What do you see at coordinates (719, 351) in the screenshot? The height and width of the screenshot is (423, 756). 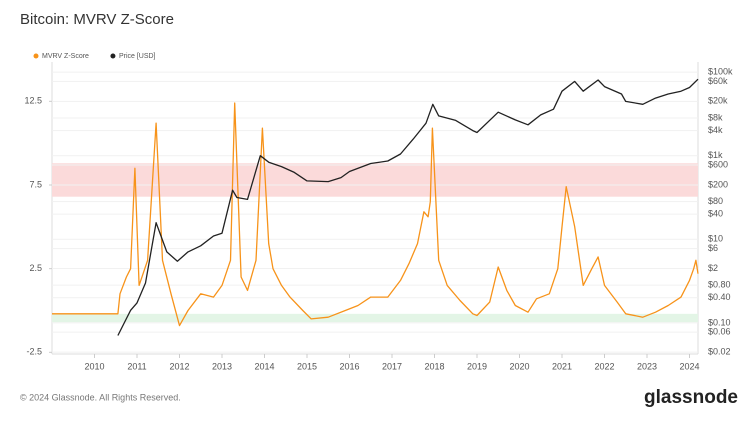 I see `y2-tick-label: $0.02` at bounding box center [719, 351].